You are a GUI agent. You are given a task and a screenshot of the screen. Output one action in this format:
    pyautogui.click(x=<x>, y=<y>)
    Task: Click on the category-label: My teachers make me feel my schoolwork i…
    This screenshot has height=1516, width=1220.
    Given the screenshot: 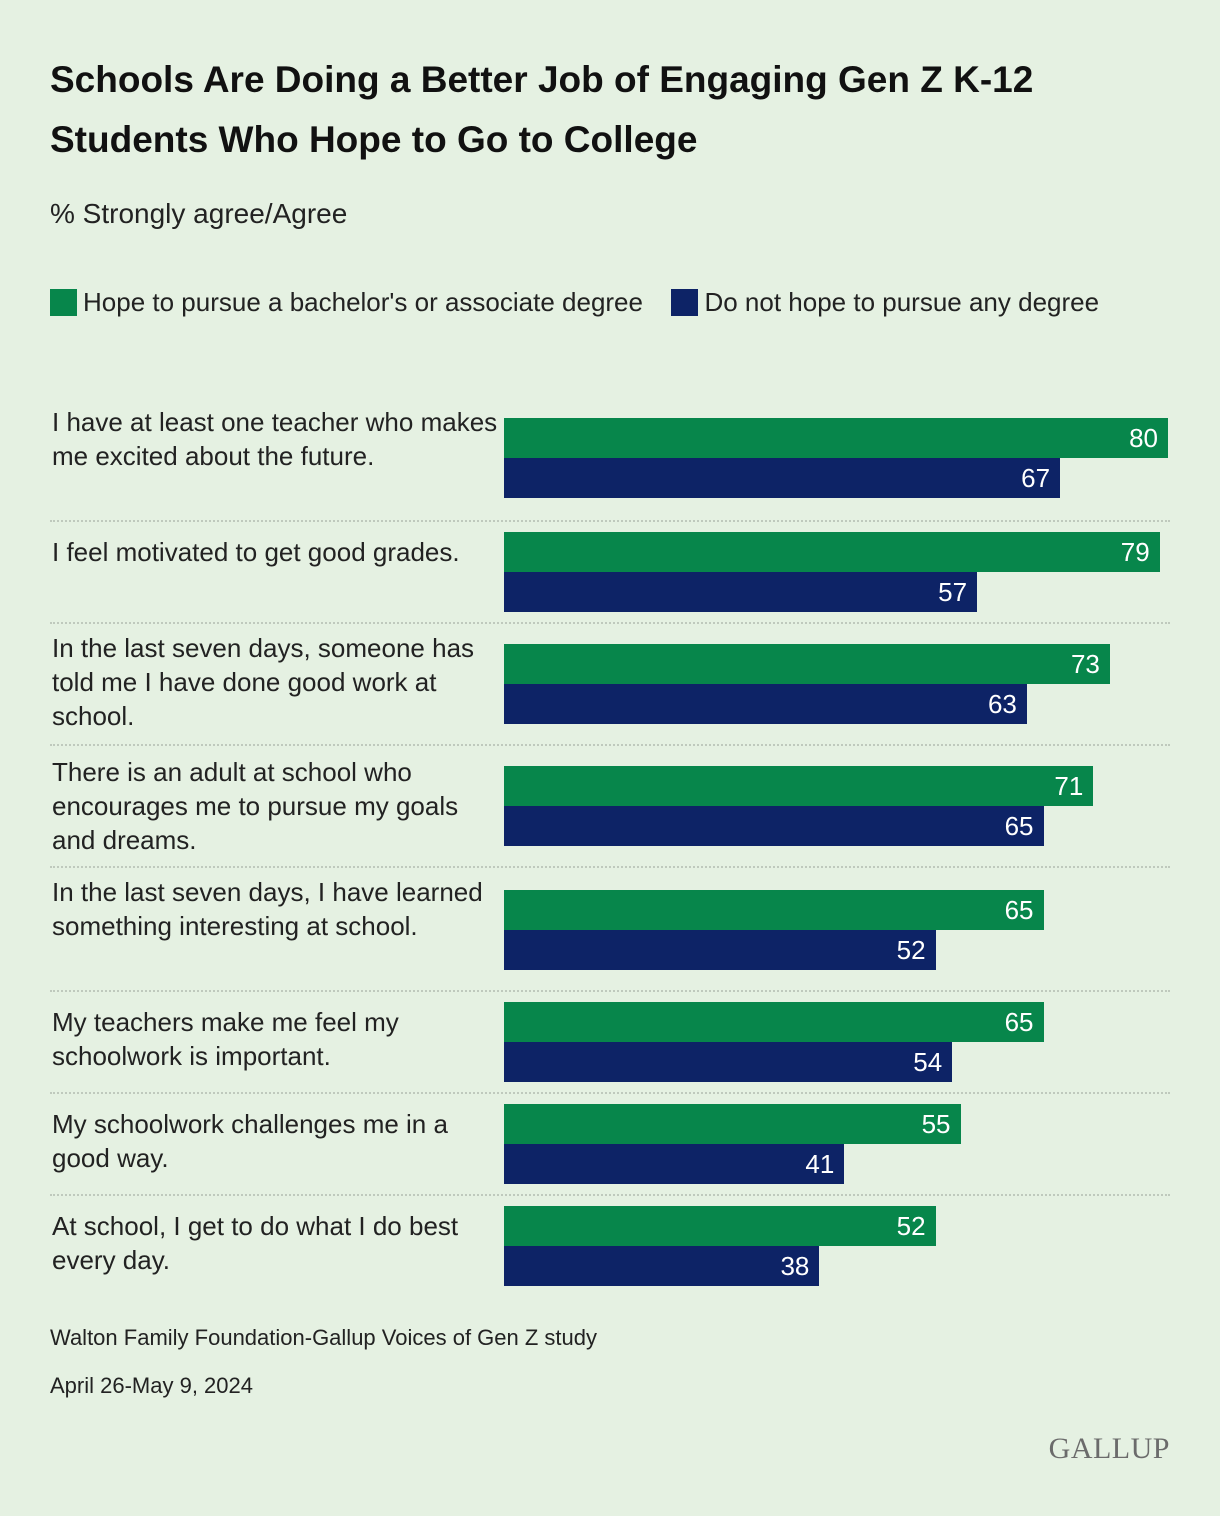 What is the action you would take?
    pyautogui.click(x=225, y=1039)
    